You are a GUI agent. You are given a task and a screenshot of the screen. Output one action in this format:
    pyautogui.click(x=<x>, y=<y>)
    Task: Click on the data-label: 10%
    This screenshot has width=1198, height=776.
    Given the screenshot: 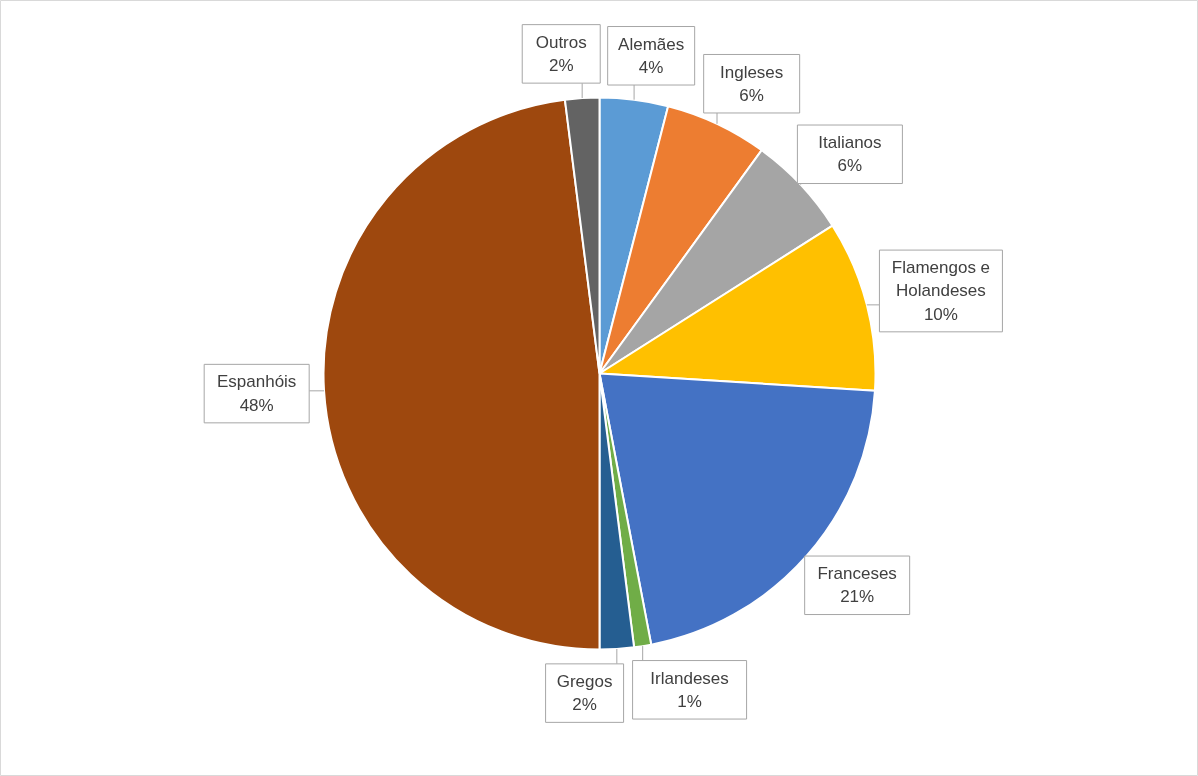 What is the action you would take?
    pyautogui.click(x=940, y=314)
    